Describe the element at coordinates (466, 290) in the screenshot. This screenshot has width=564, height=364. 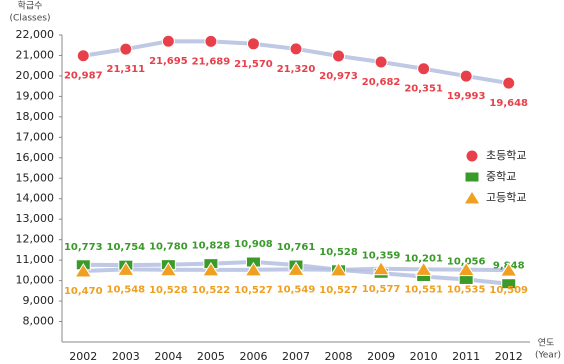
I see `value-label: 10,535` at that location.